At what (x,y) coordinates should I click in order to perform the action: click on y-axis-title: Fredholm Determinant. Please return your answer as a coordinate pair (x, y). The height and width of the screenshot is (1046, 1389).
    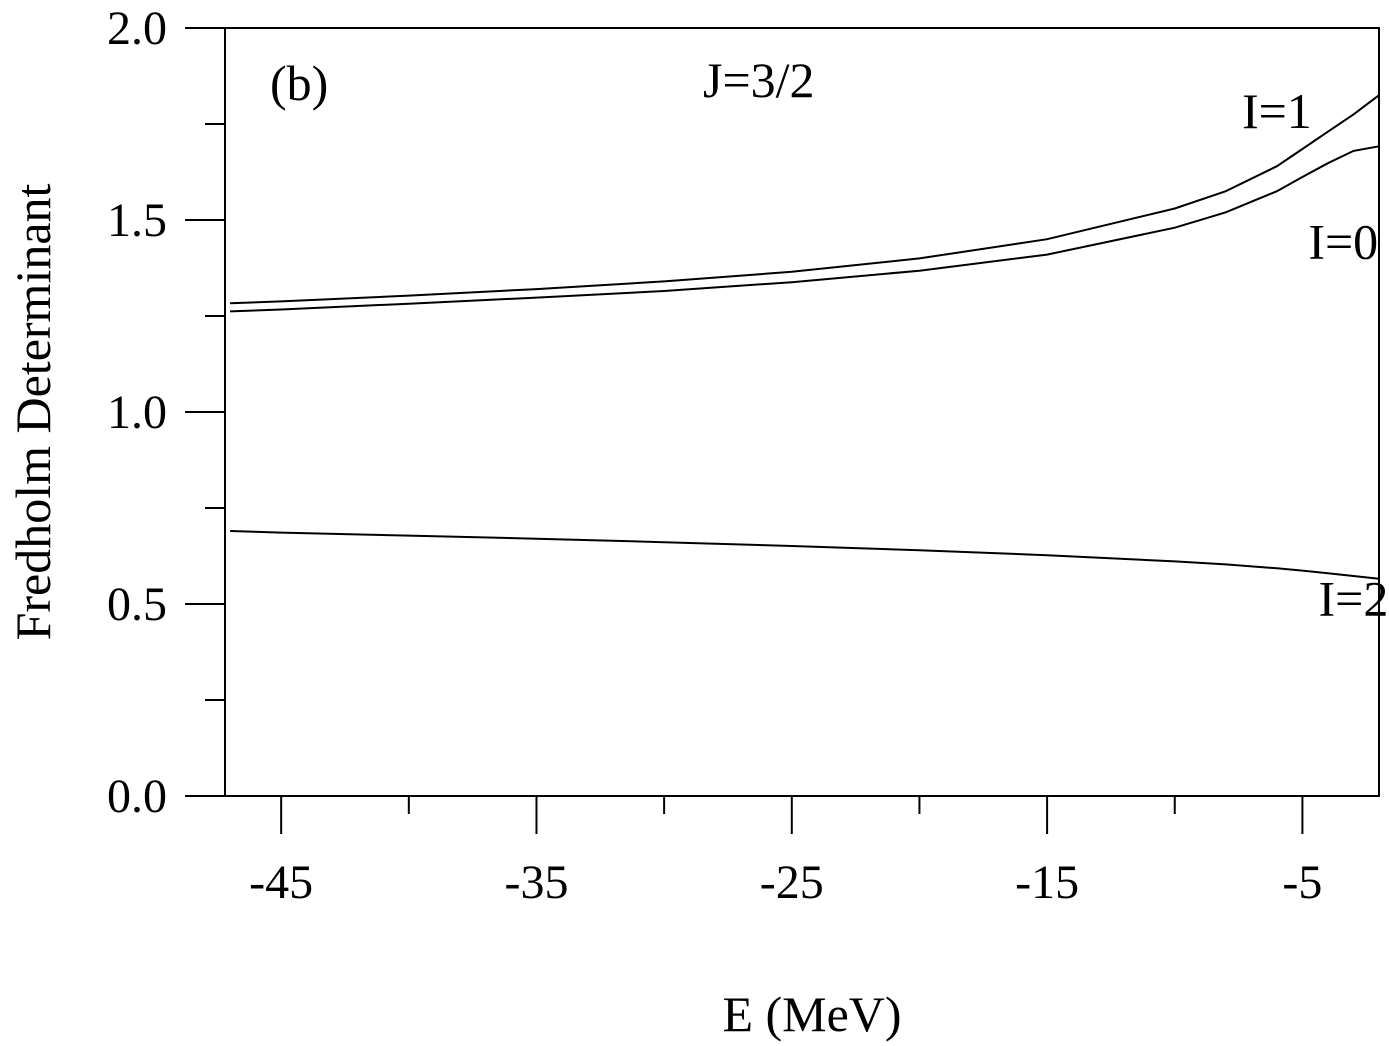
    Looking at the image, I should click on (33, 411).